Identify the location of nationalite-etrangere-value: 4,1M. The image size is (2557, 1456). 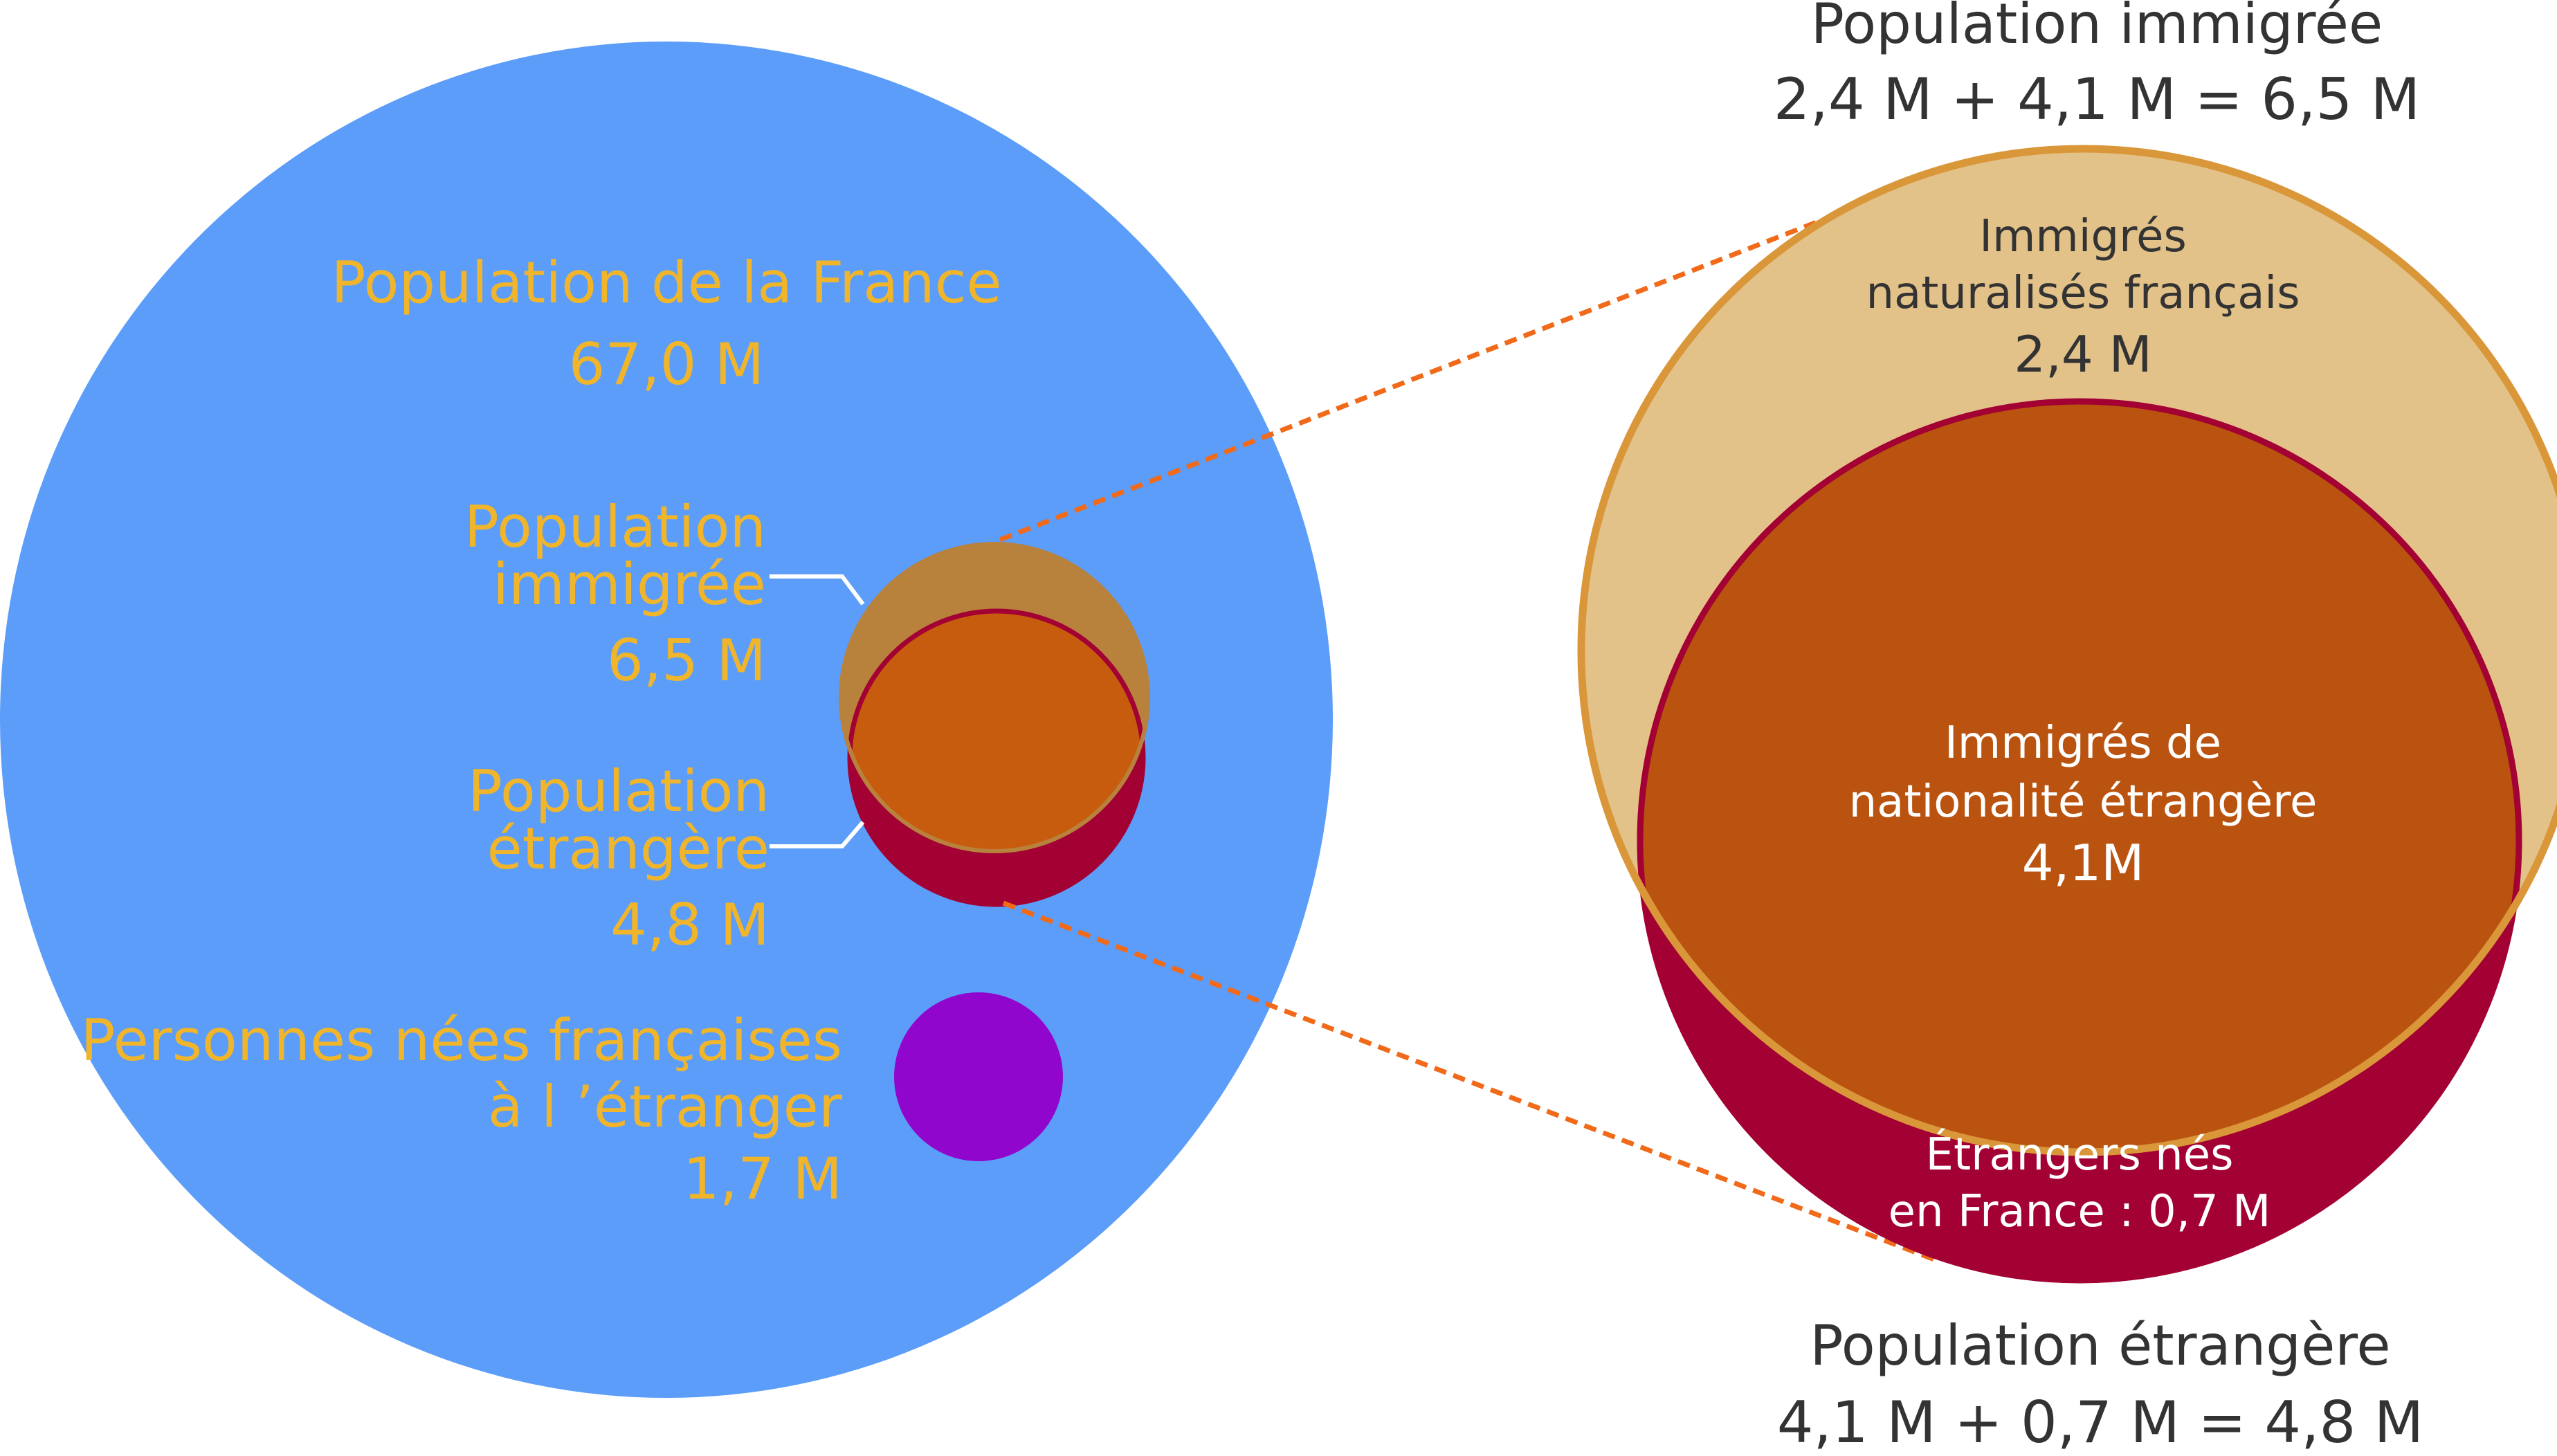
(2083, 863).